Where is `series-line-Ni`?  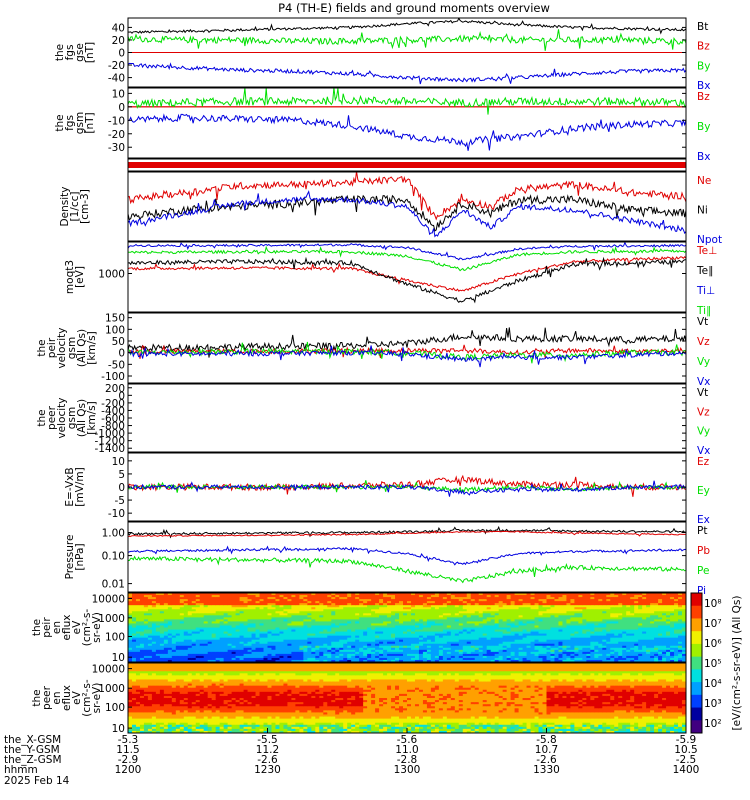 series-line-Ni is located at coordinates (407, 213).